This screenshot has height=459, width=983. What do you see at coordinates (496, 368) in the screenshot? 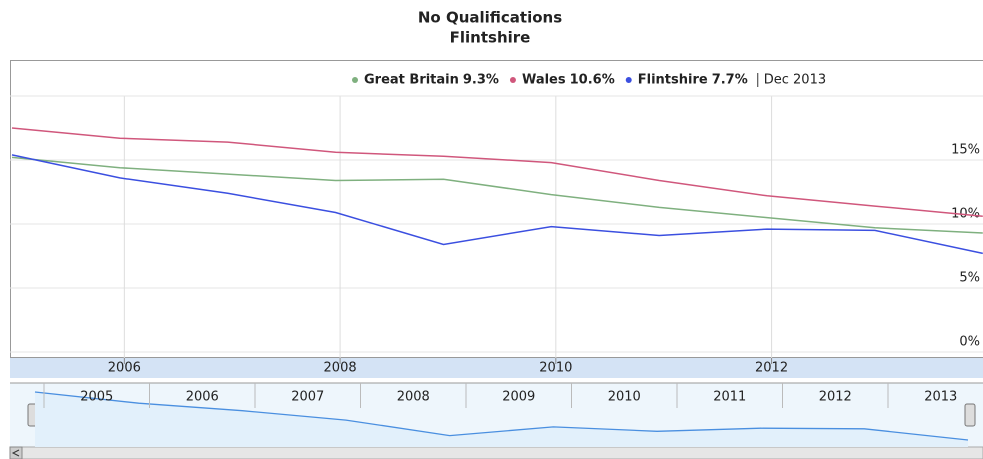
I see `x-axis-band` at bounding box center [496, 368].